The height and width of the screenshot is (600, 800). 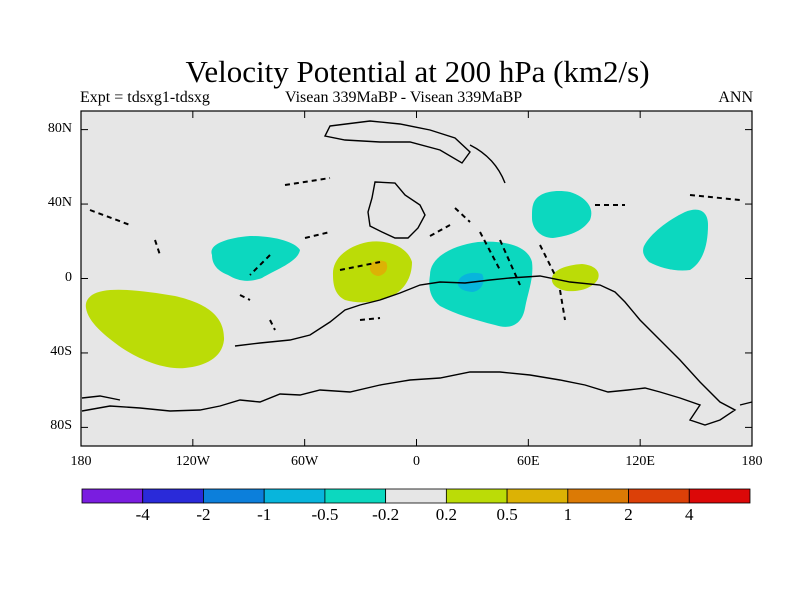 I want to click on contour-region-neg-north-america, so click(x=255, y=258).